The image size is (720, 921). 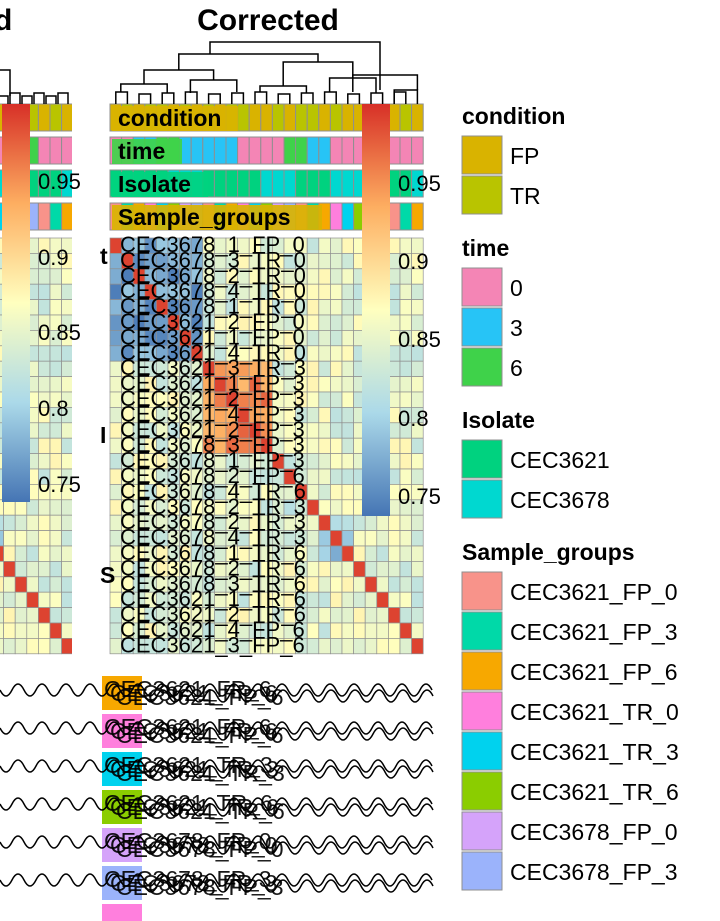 What do you see at coordinates (594, 872) in the screenshot?
I see `legend-item-label: CEC3678_FP_3` at bounding box center [594, 872].